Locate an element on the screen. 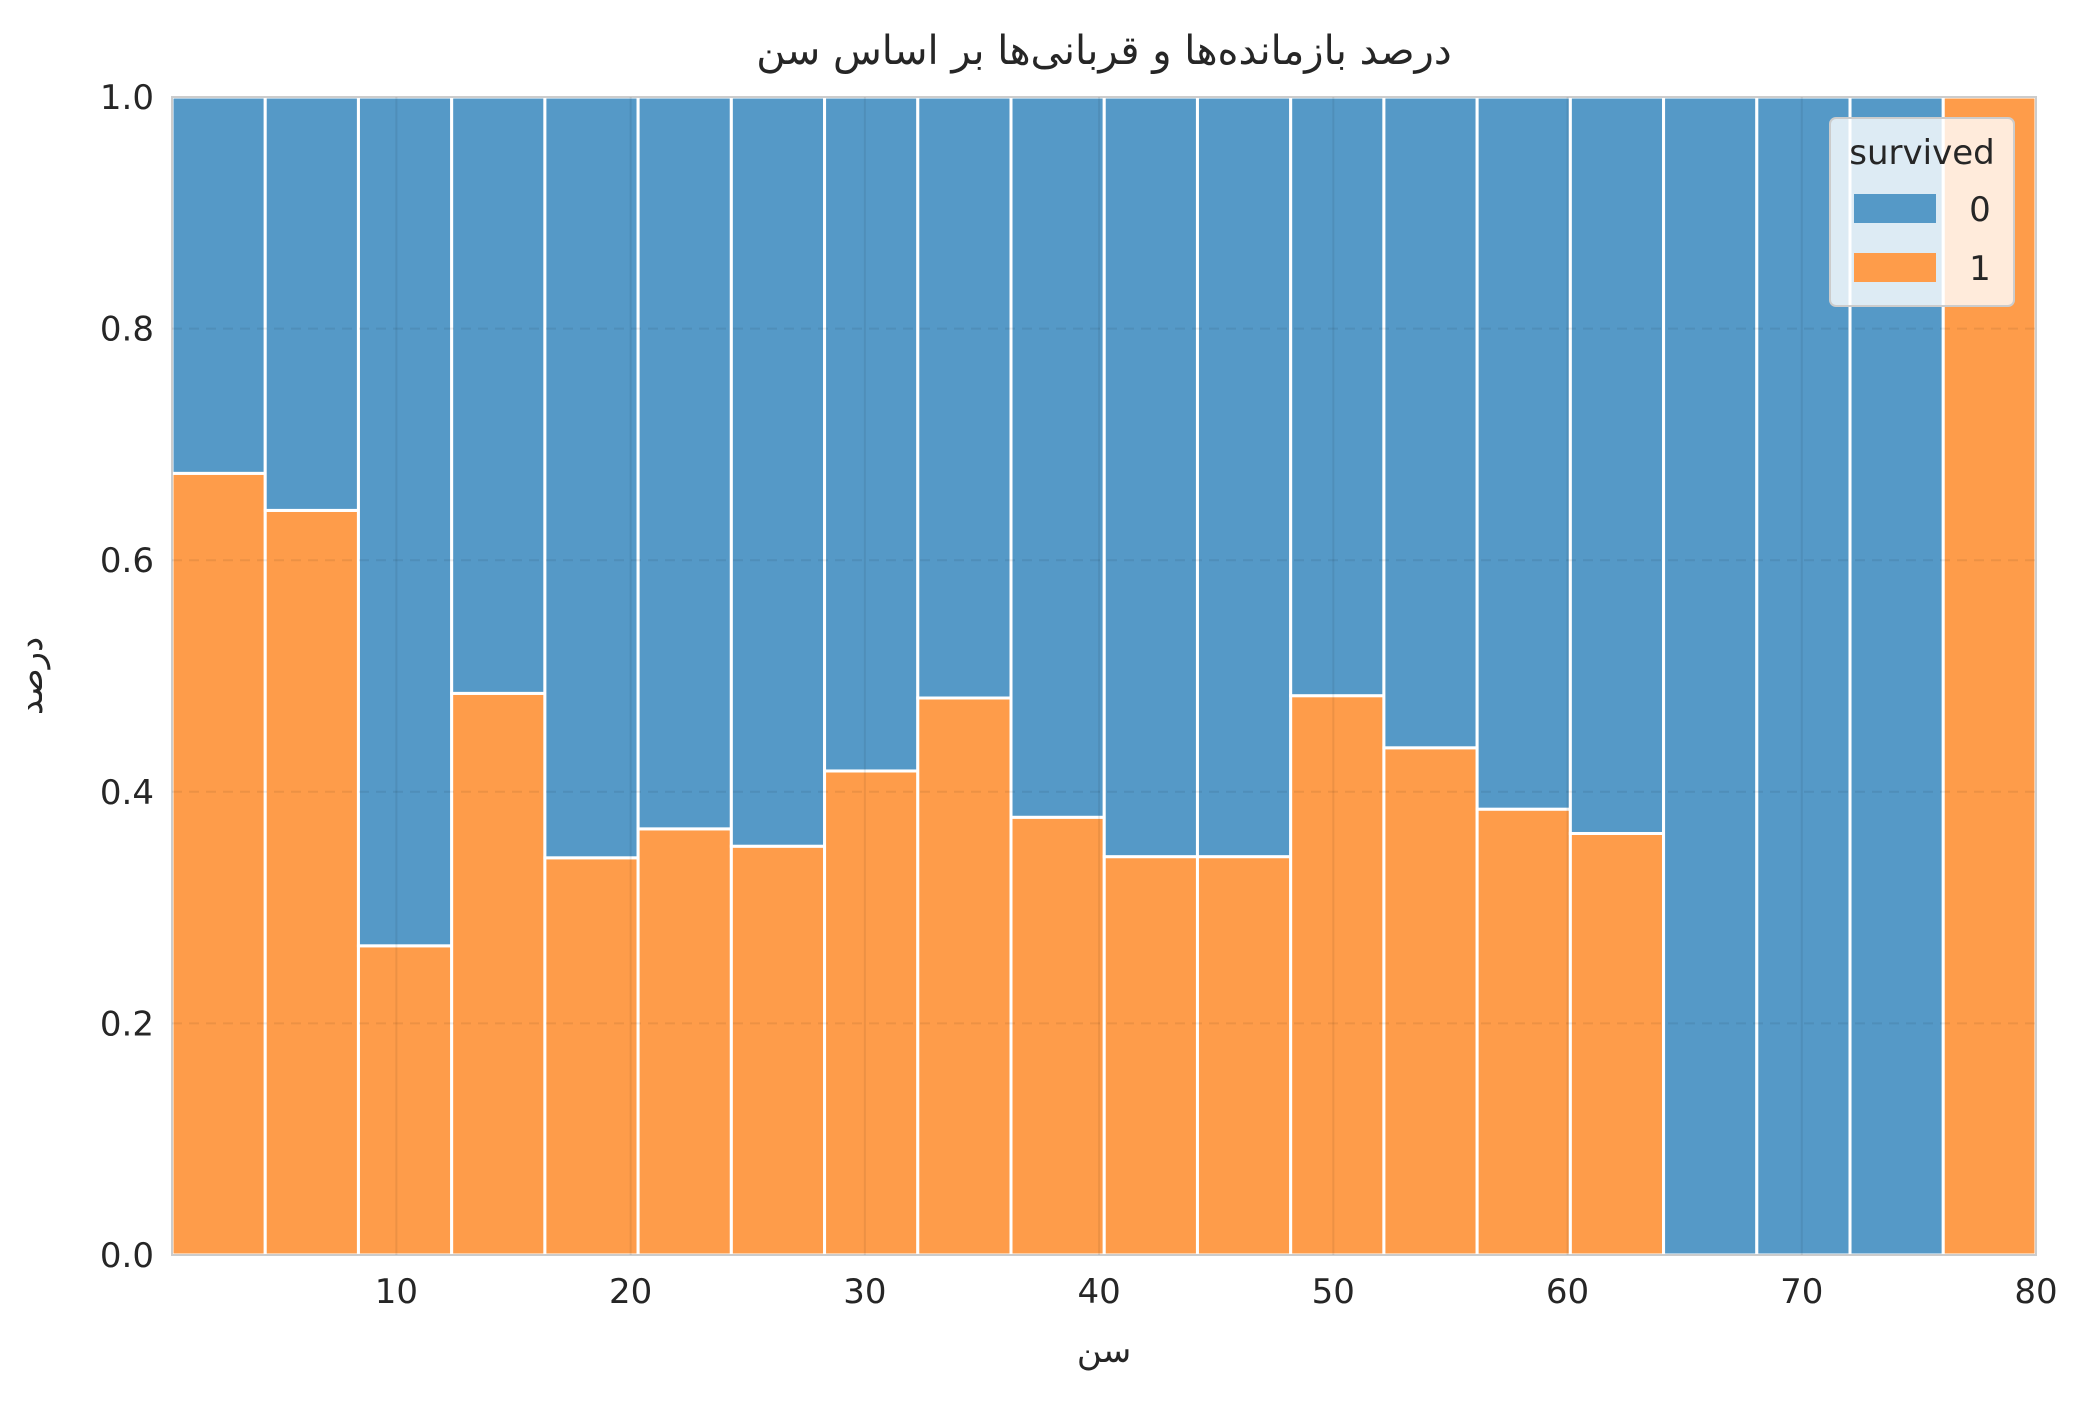 The image size is (2084, 1407). y-tick-label: 0.0 is located at coordinates (127, 1256).